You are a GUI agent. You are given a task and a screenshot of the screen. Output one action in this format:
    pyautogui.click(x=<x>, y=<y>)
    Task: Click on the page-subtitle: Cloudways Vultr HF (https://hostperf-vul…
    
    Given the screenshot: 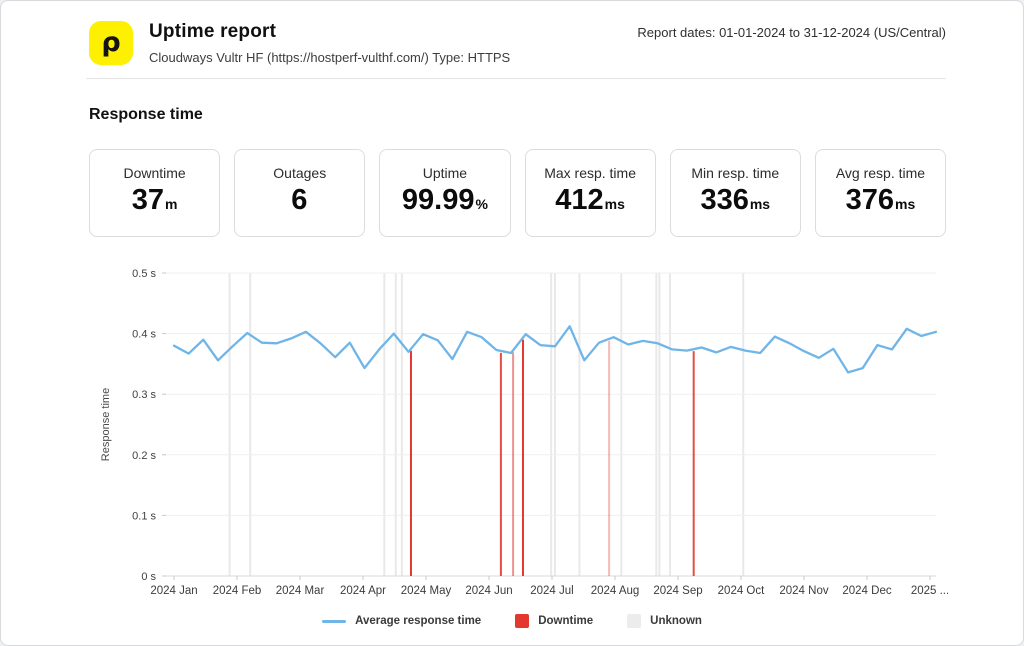 What is the action you would take?
    pyautogui.click(x=330, y=57)
    